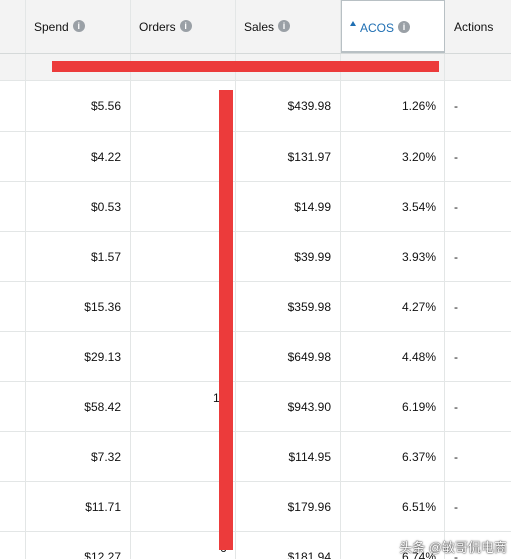  I want to click on table-row: $58.42 $943.90 6.19% -, so click(255, 407).